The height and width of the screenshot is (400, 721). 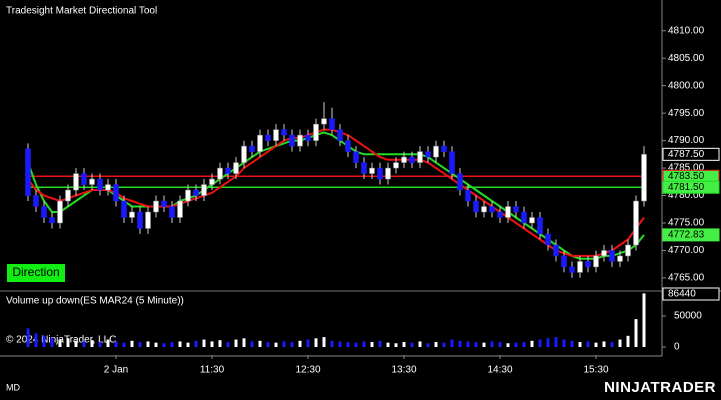 What do you see at coordinates (686, 30) in the screenshot?
I see `y-tick-label: 4810.00` at bounding box center [686, 30].